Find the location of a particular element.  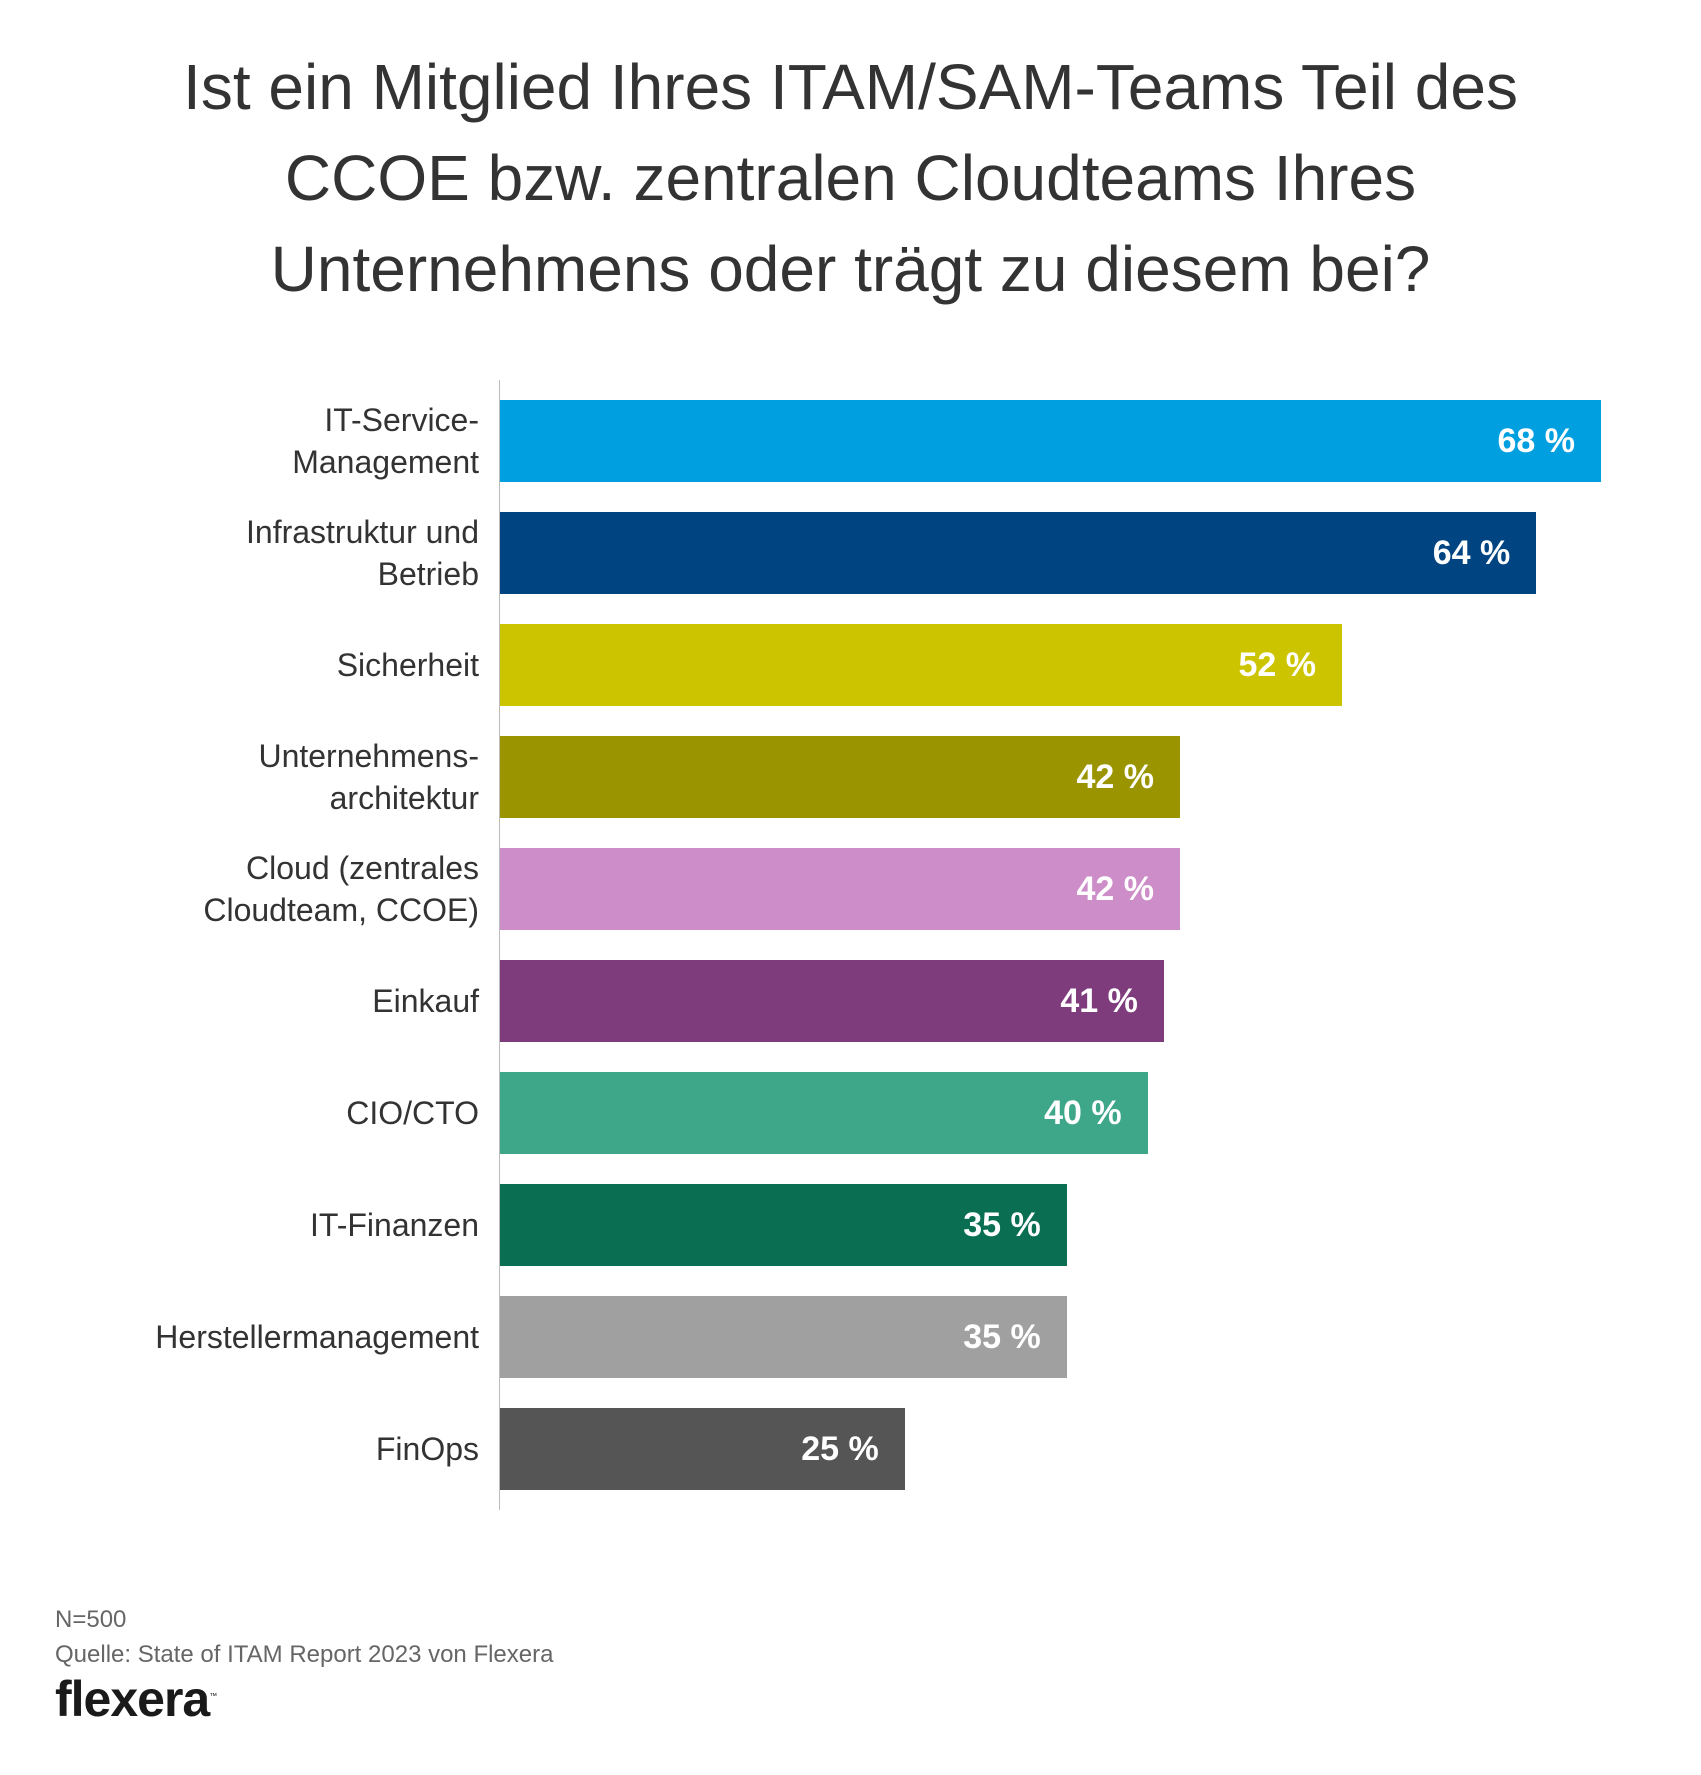

flexera-logo: flexera™ is located at coordinates (136, 1699).